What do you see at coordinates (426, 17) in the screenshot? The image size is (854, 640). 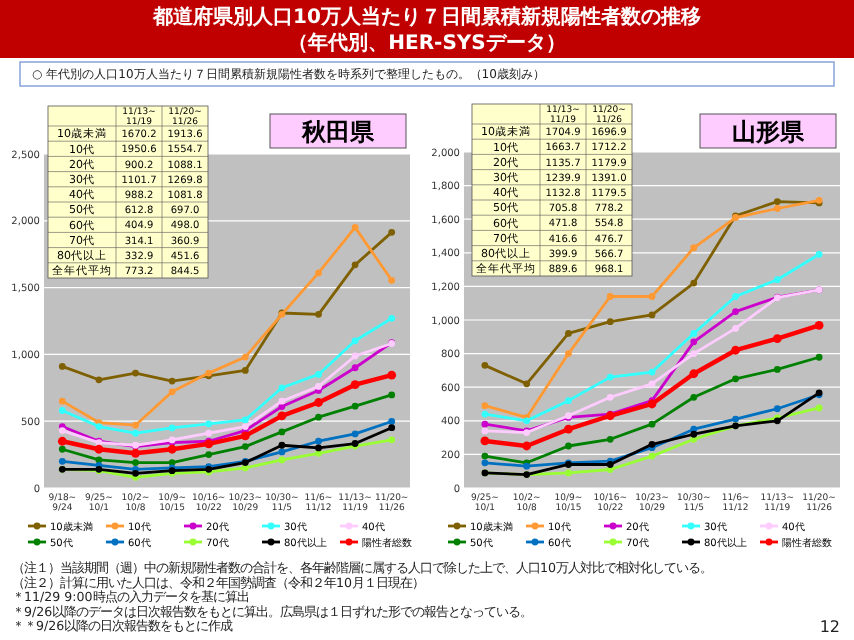 I see `text: 都道府県別人口10万人当たり７日間累積新規陽性者数の推移` at bounding box center [426, 17].